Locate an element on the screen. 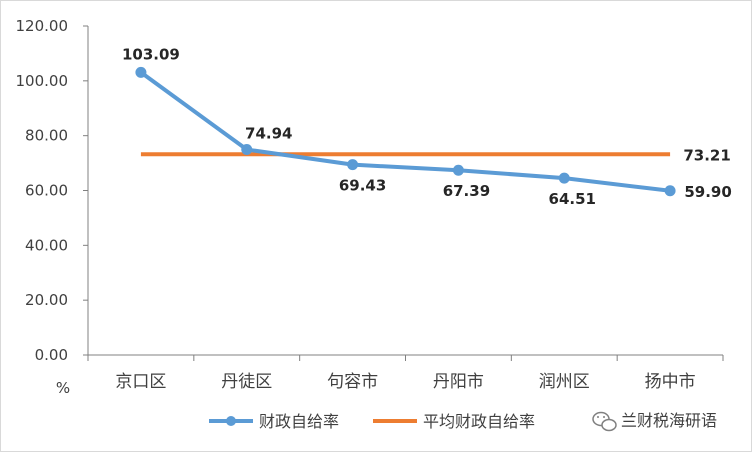 The image size is (752, 453). legend-item-actual: 财政自给率 is located at coordinates (274, 421).